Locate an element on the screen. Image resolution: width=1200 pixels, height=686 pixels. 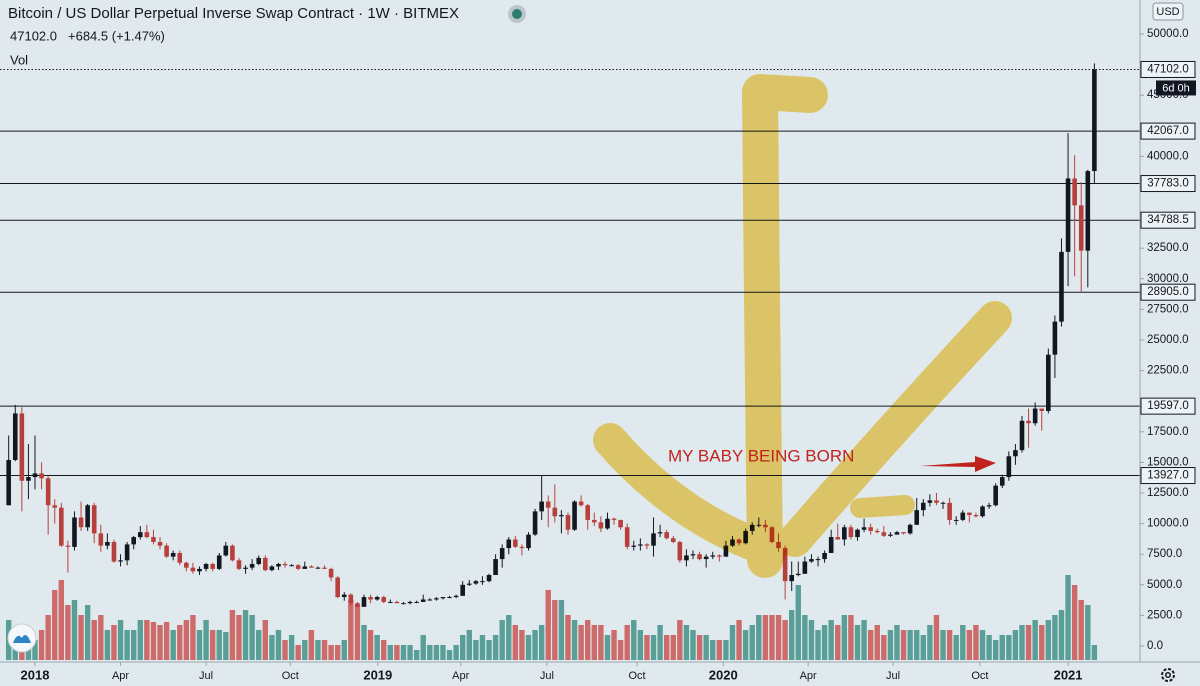
y-tick-label: 7500.0 is located at coordinates (1164, 554).